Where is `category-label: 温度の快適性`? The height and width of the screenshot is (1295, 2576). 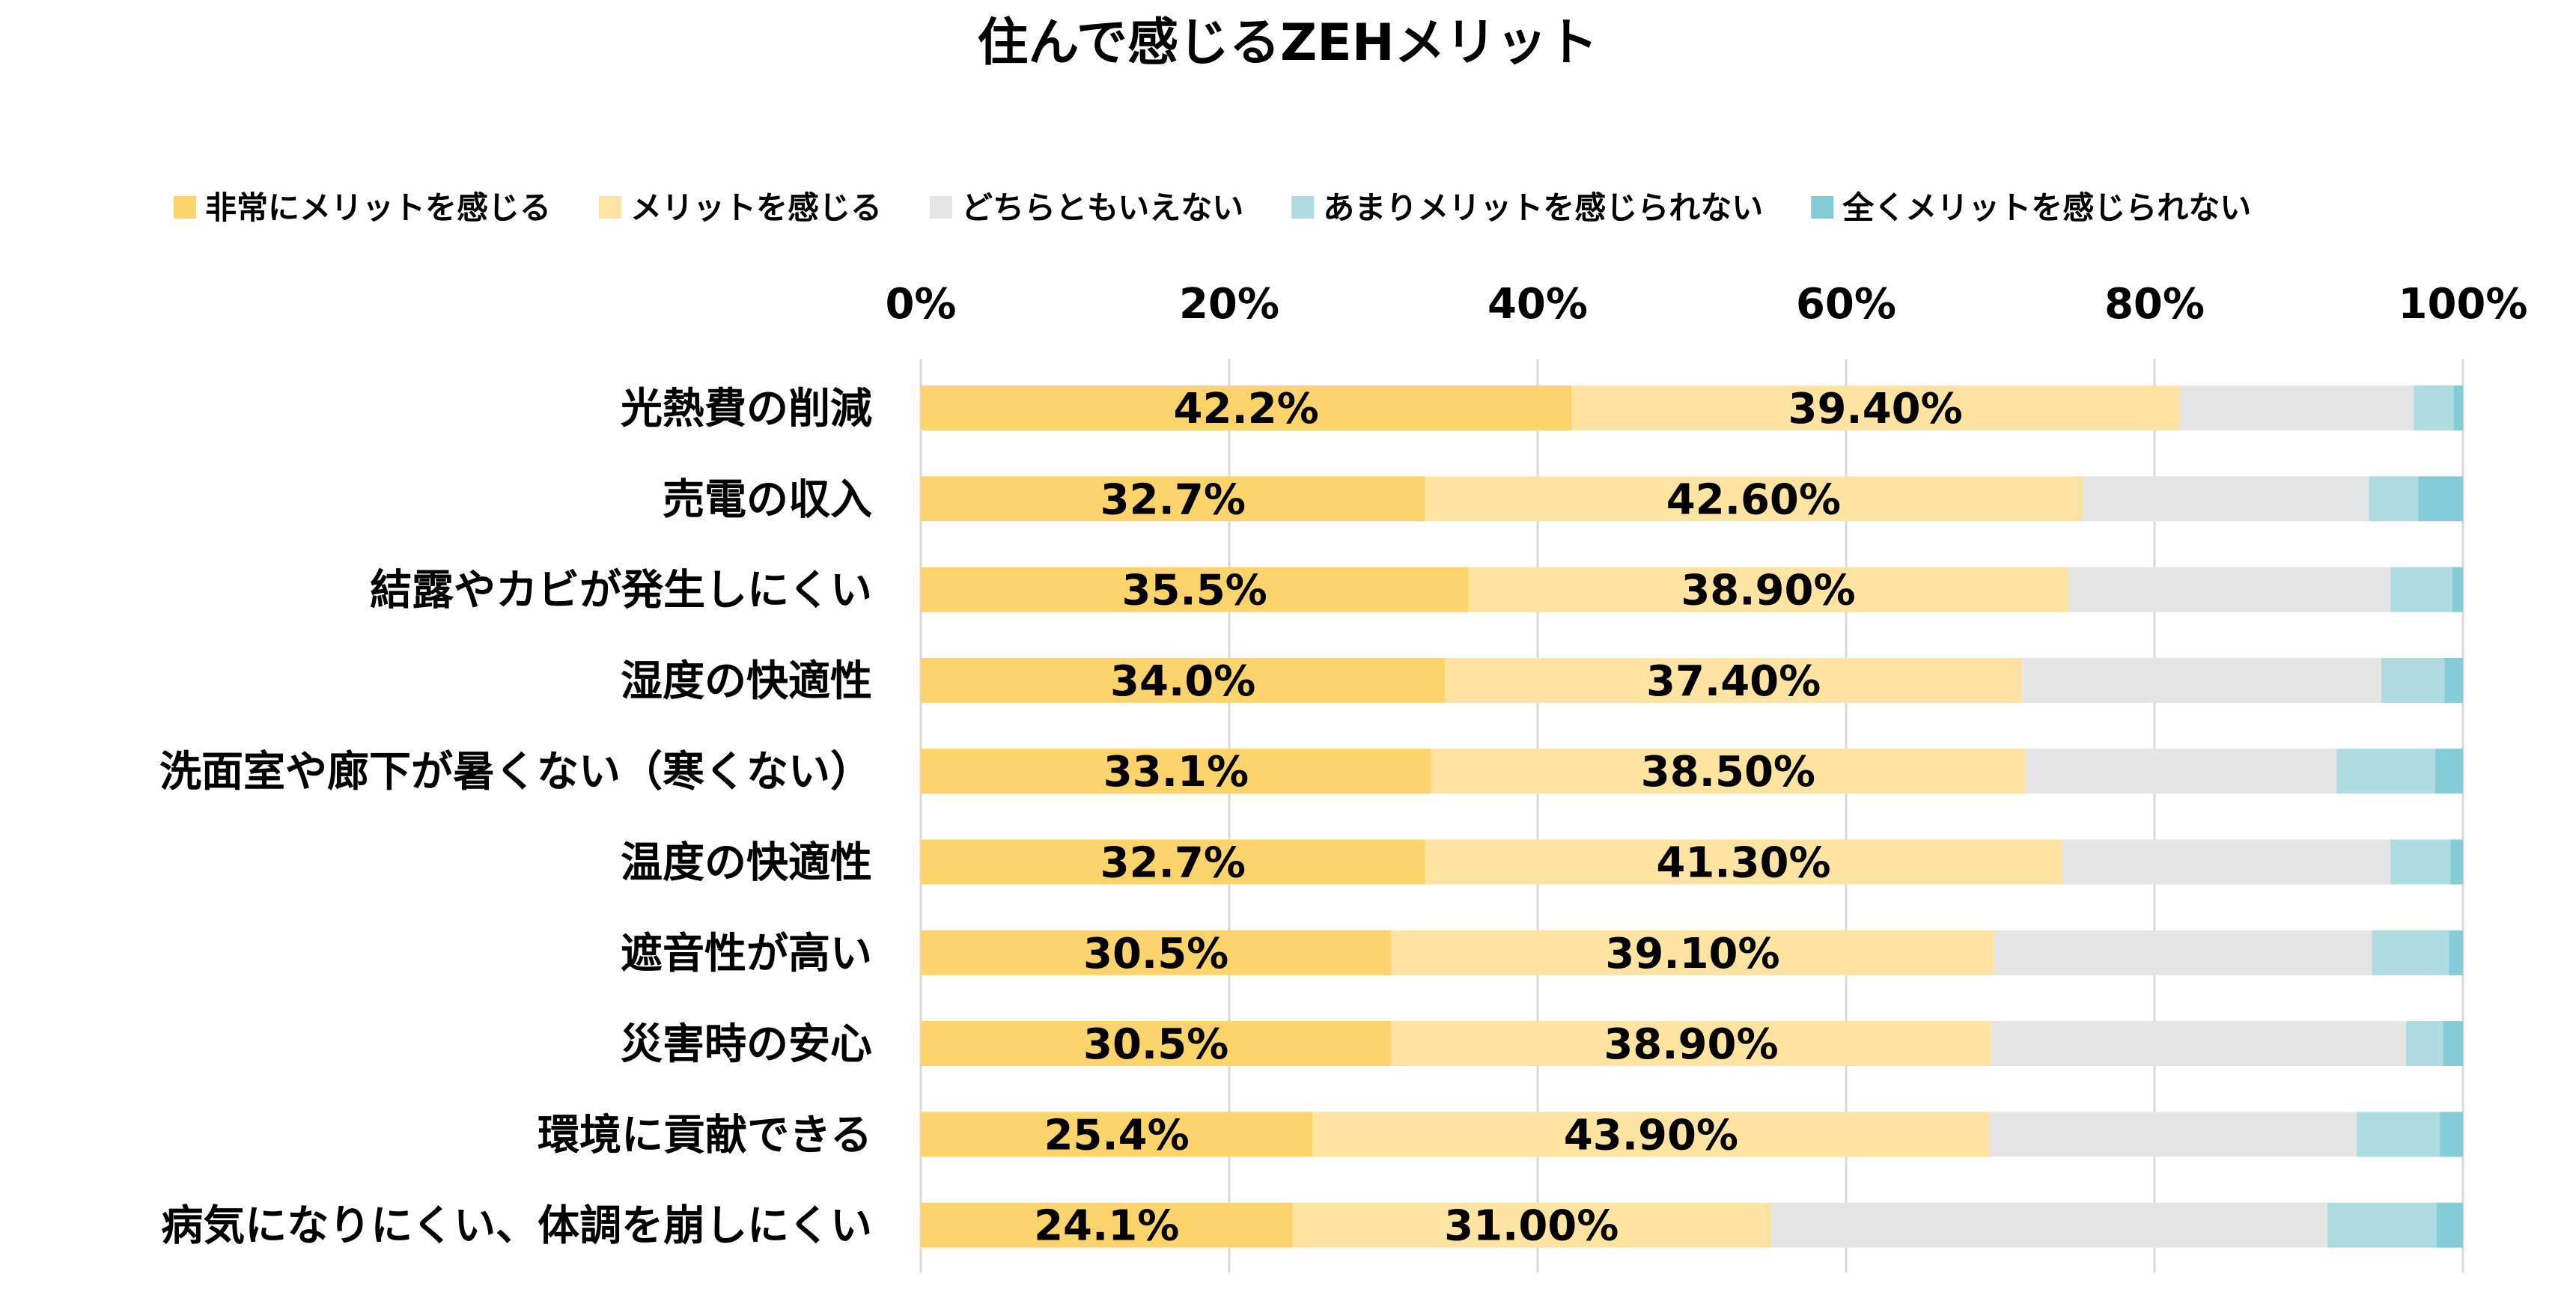 category-label: 温度の快適性 is located at coordinates (746, 864).